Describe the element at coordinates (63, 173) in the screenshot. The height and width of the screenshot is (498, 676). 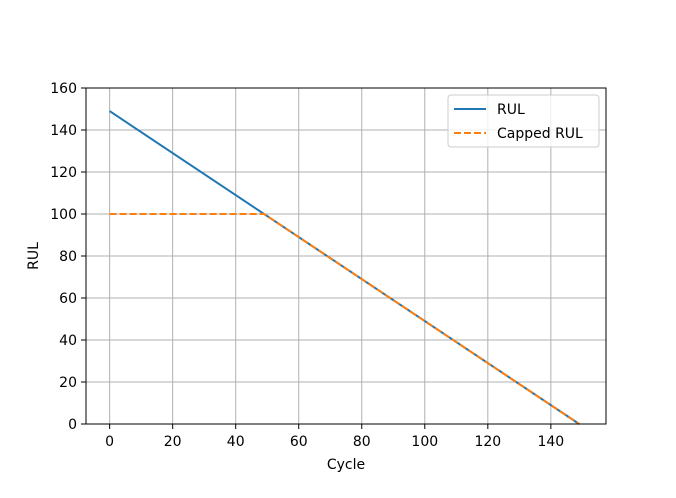
I see `y-tick-label: 120` at that location.